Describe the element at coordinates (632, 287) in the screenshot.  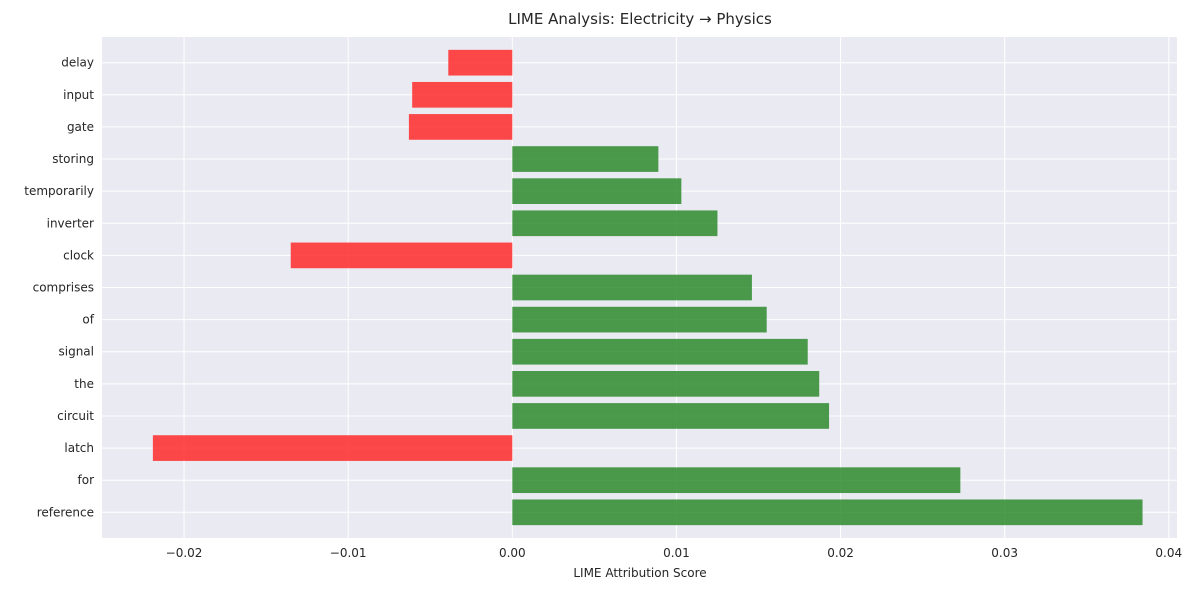
I see `bar-comprises` at that location.